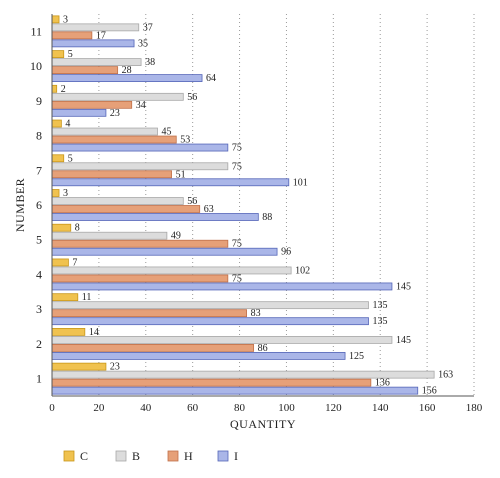 This screenshot has width=500, height=478. I want to click on y-category-label: 10, so click(36, 66).